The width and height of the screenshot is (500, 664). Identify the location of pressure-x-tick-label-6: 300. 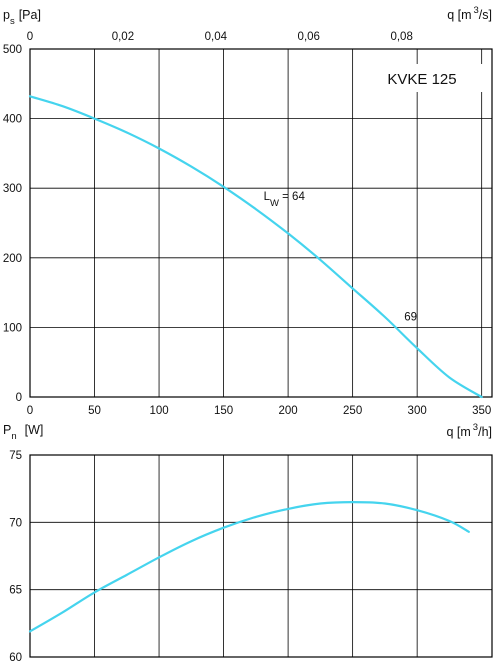
(417, 411).